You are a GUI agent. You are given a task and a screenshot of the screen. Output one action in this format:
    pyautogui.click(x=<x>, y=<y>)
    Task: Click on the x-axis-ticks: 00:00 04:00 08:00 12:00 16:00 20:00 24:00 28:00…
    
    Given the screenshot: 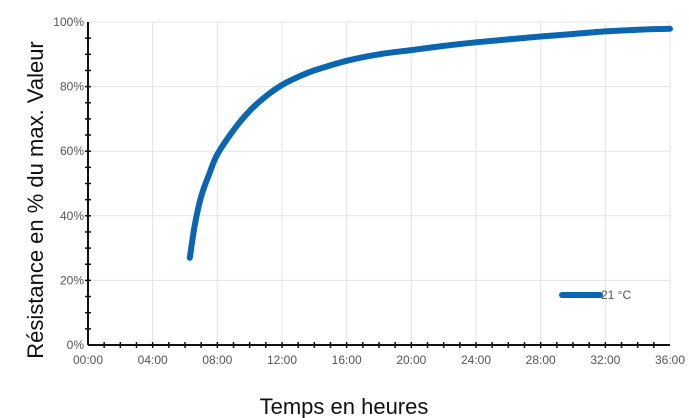 What is the action you would take?
    pyautogui.click(x=379, y=360)
    